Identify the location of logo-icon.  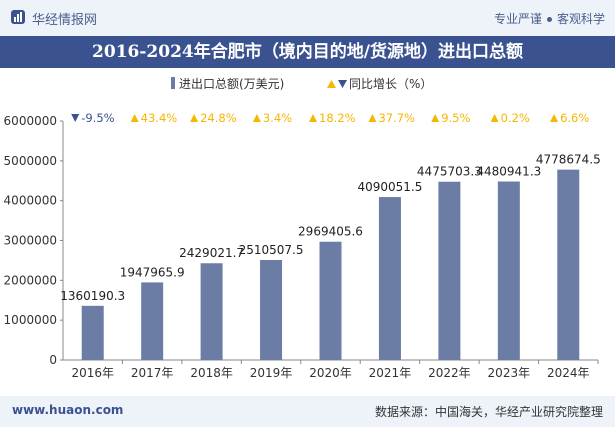
(18, 17).